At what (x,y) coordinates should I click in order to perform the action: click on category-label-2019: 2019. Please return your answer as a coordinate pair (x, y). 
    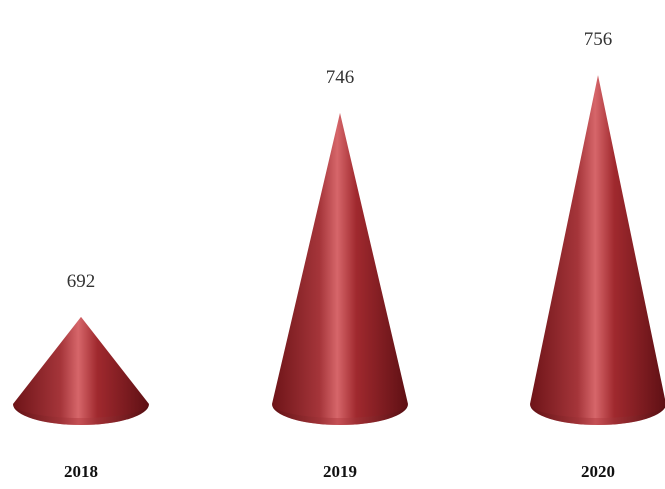
    Looking at the image, I should click on (340, 471).